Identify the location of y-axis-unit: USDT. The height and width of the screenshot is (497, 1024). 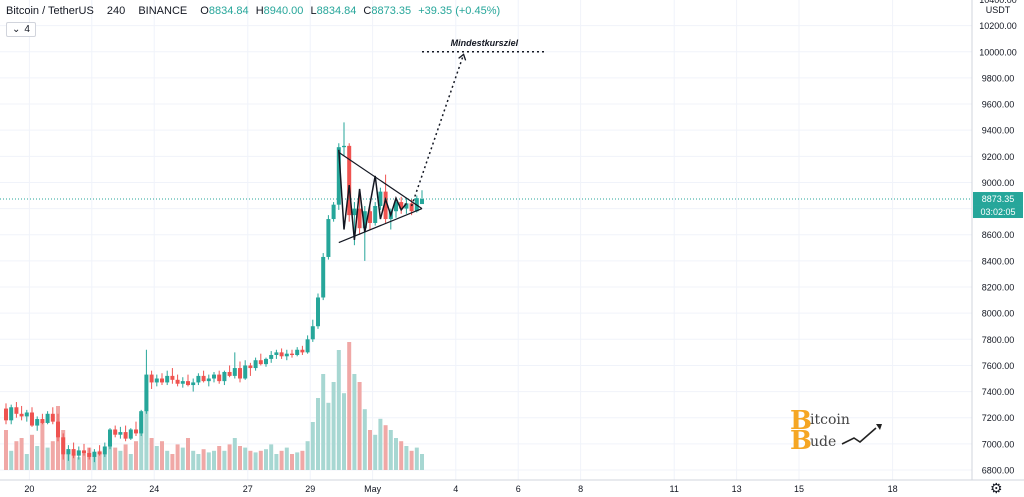
(998, 10).